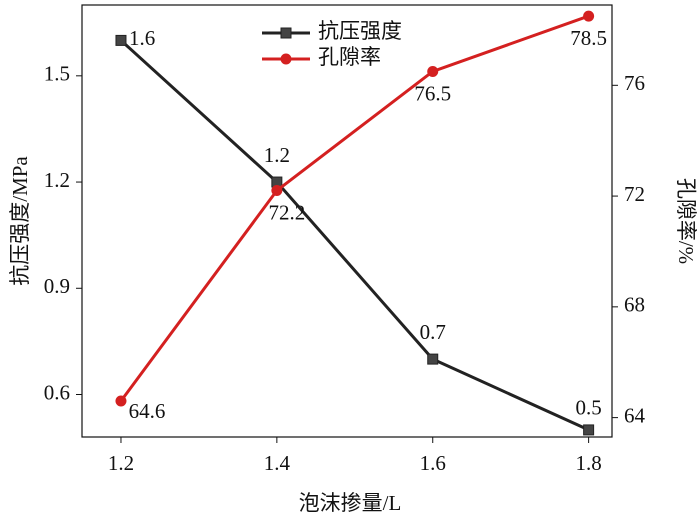  Describe the element at coordinates (588, 38) in the screenshot. I see `data-label: 78.5` at that location.